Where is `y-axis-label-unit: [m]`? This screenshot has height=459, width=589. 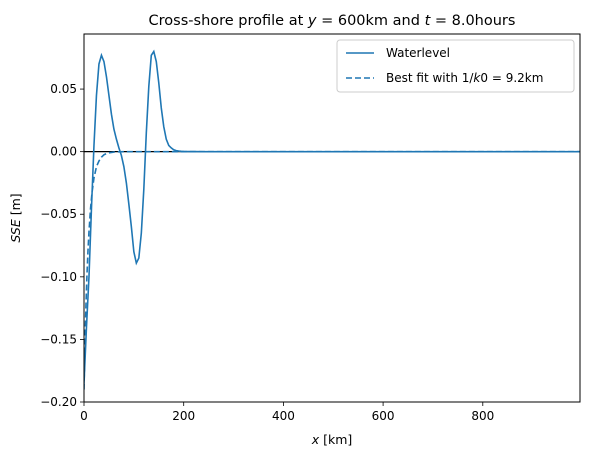
y-axis-label-unit: [m] is located at coordinates (15, 206).